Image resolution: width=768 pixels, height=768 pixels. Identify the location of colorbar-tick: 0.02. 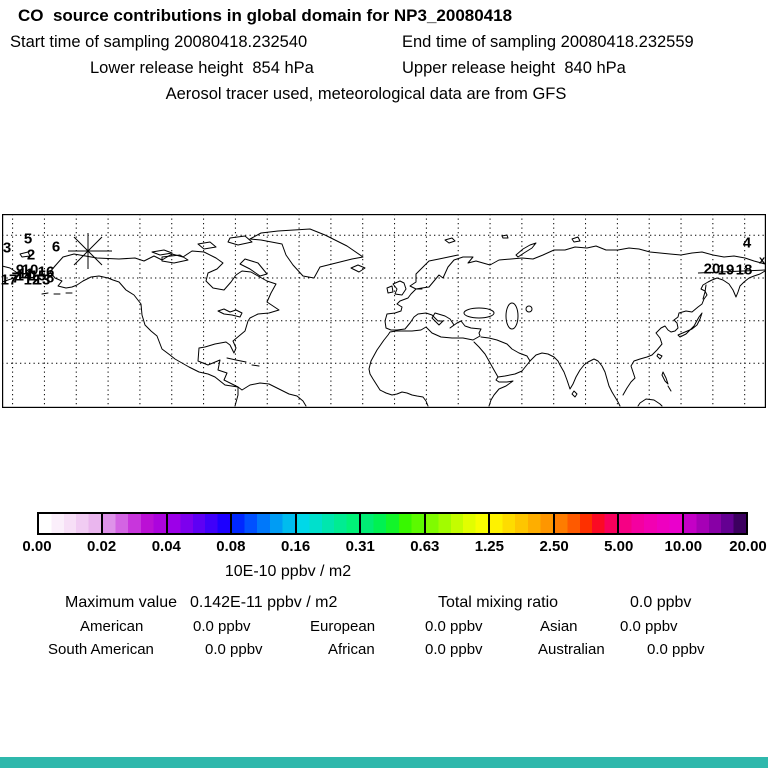
(101, 546).